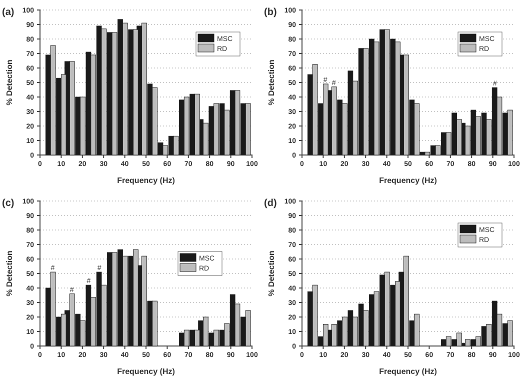 The height and width of the screenshot is (382, 525). I want to click on chart-title: (a), so click(8, 12).